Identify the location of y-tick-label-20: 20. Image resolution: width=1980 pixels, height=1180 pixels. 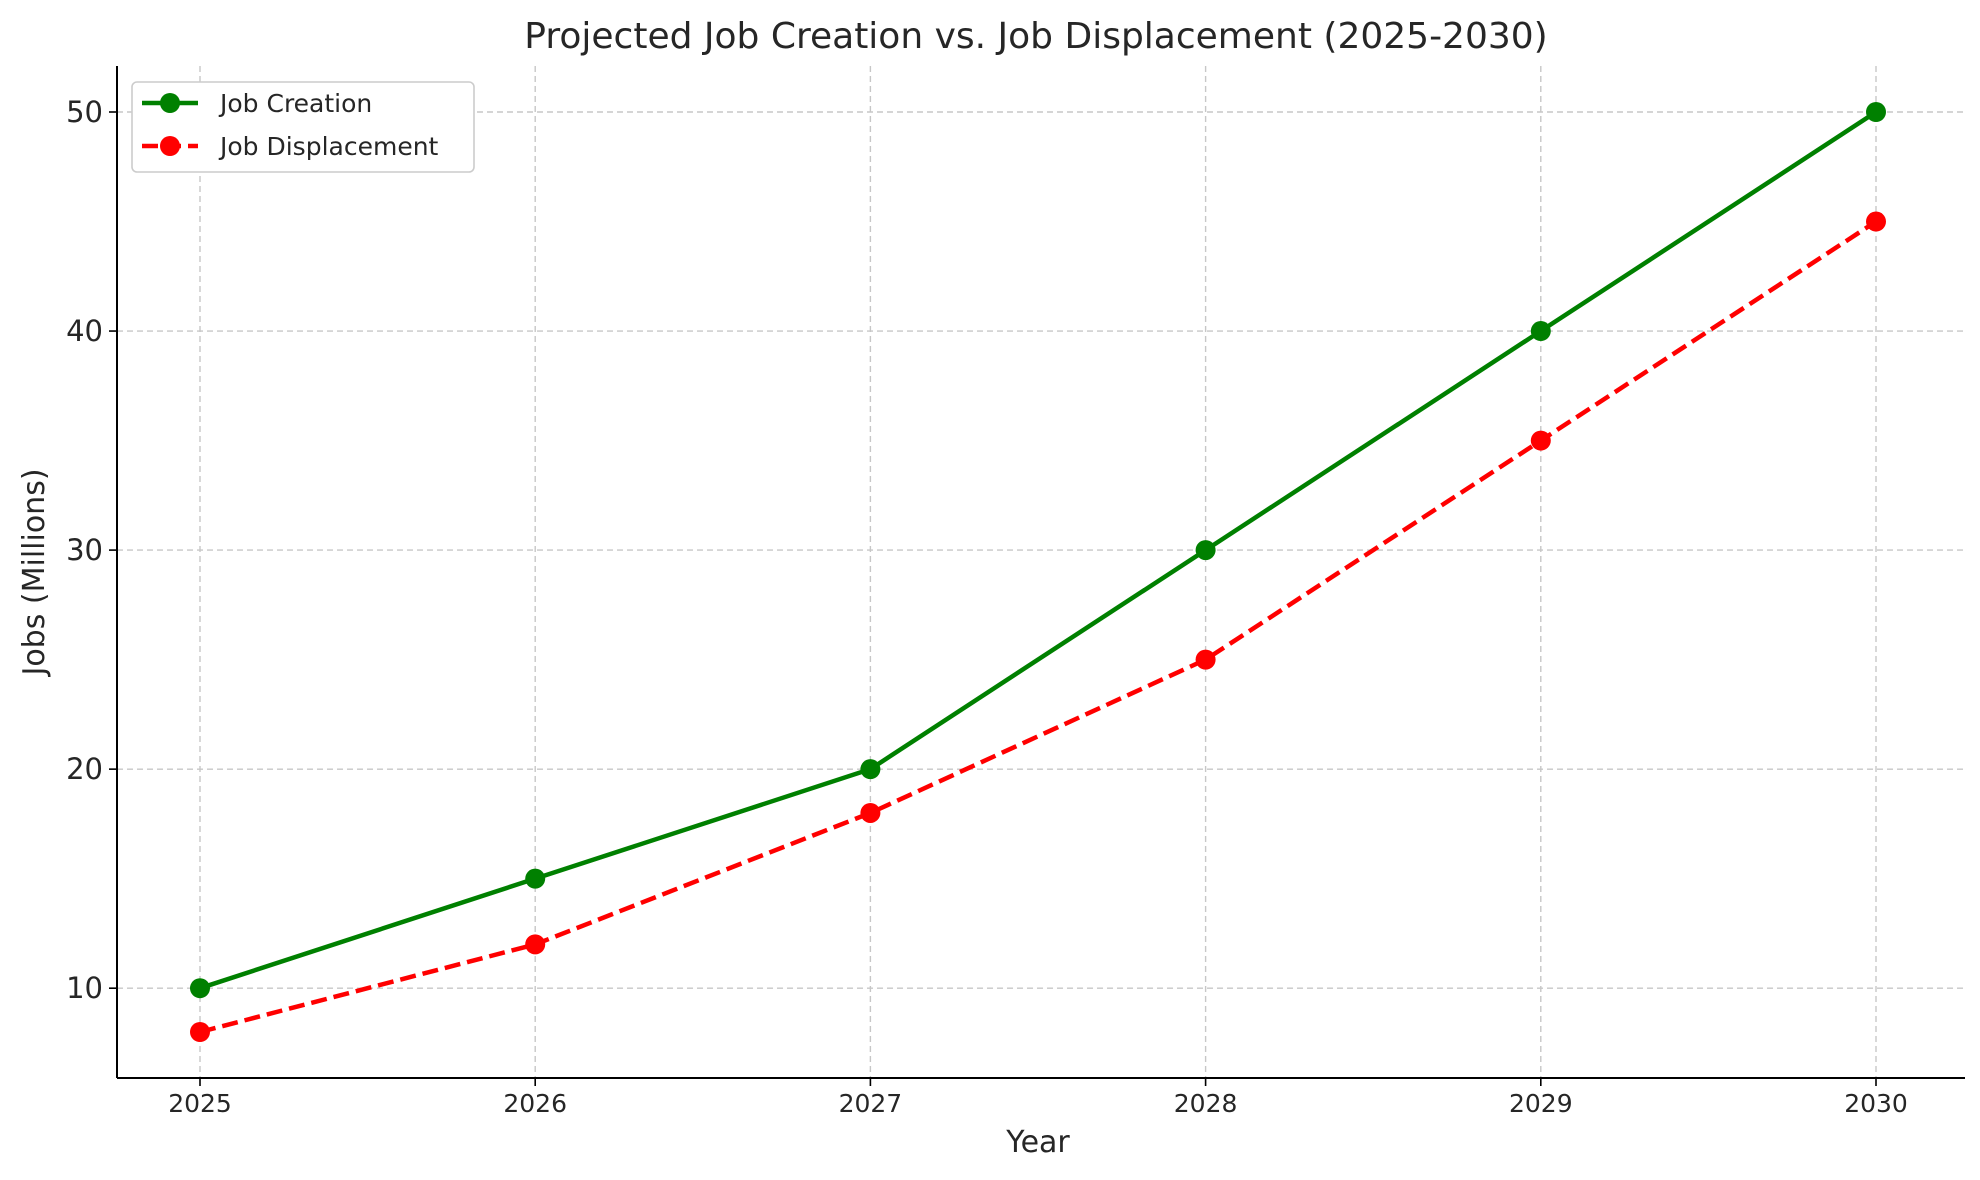
(84, 769).